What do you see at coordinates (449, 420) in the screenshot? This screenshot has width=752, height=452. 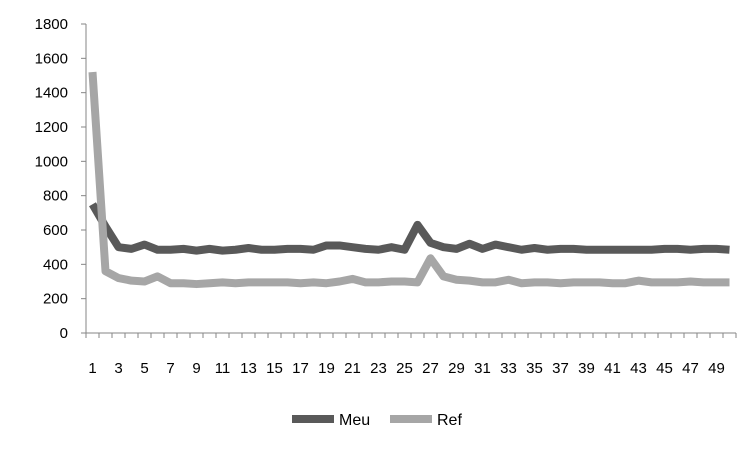 I see `legend-label-ref: Ref` at bounding box center [449, 420].